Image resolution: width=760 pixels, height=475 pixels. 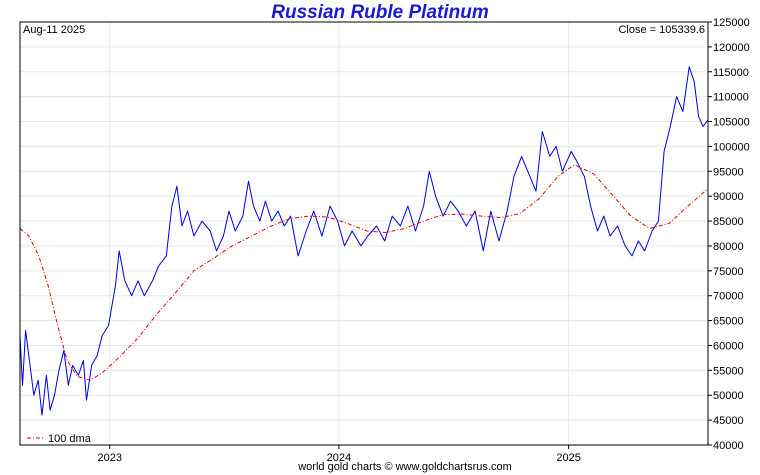 What do you see at coordinates (728, 222) in the screenshot?
I see `y-tick-label: 85000` at bounding box center [728, 222].